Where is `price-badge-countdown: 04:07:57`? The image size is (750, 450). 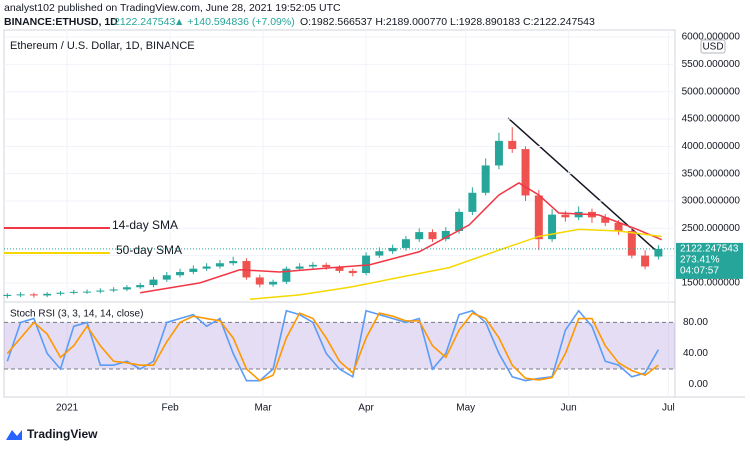
price-badge-countdown: 04:07:57 is located at coordinates (699, 271).